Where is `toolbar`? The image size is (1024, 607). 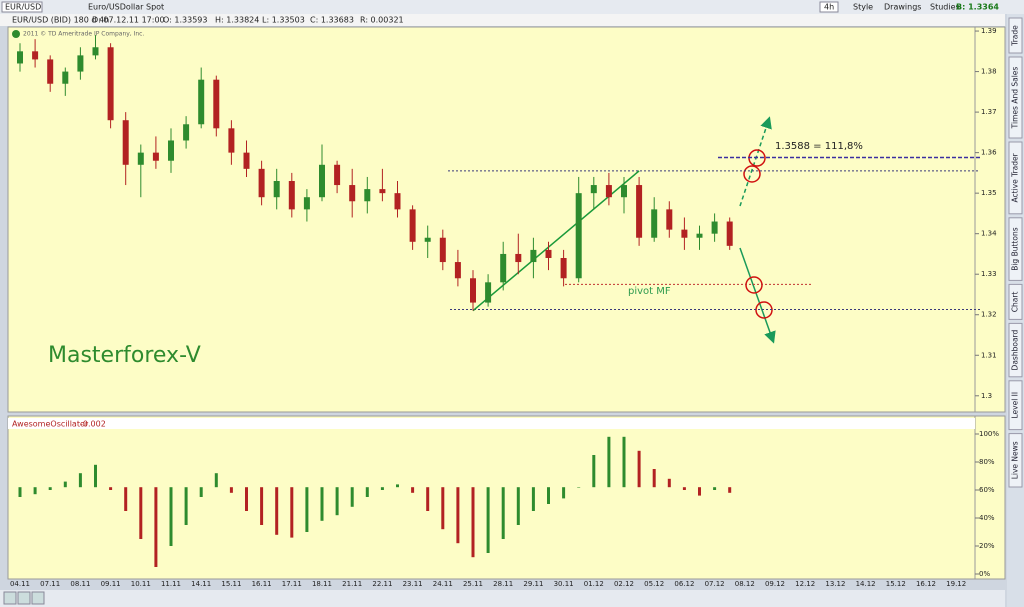
toolbar is located at coordinates (512, 7).